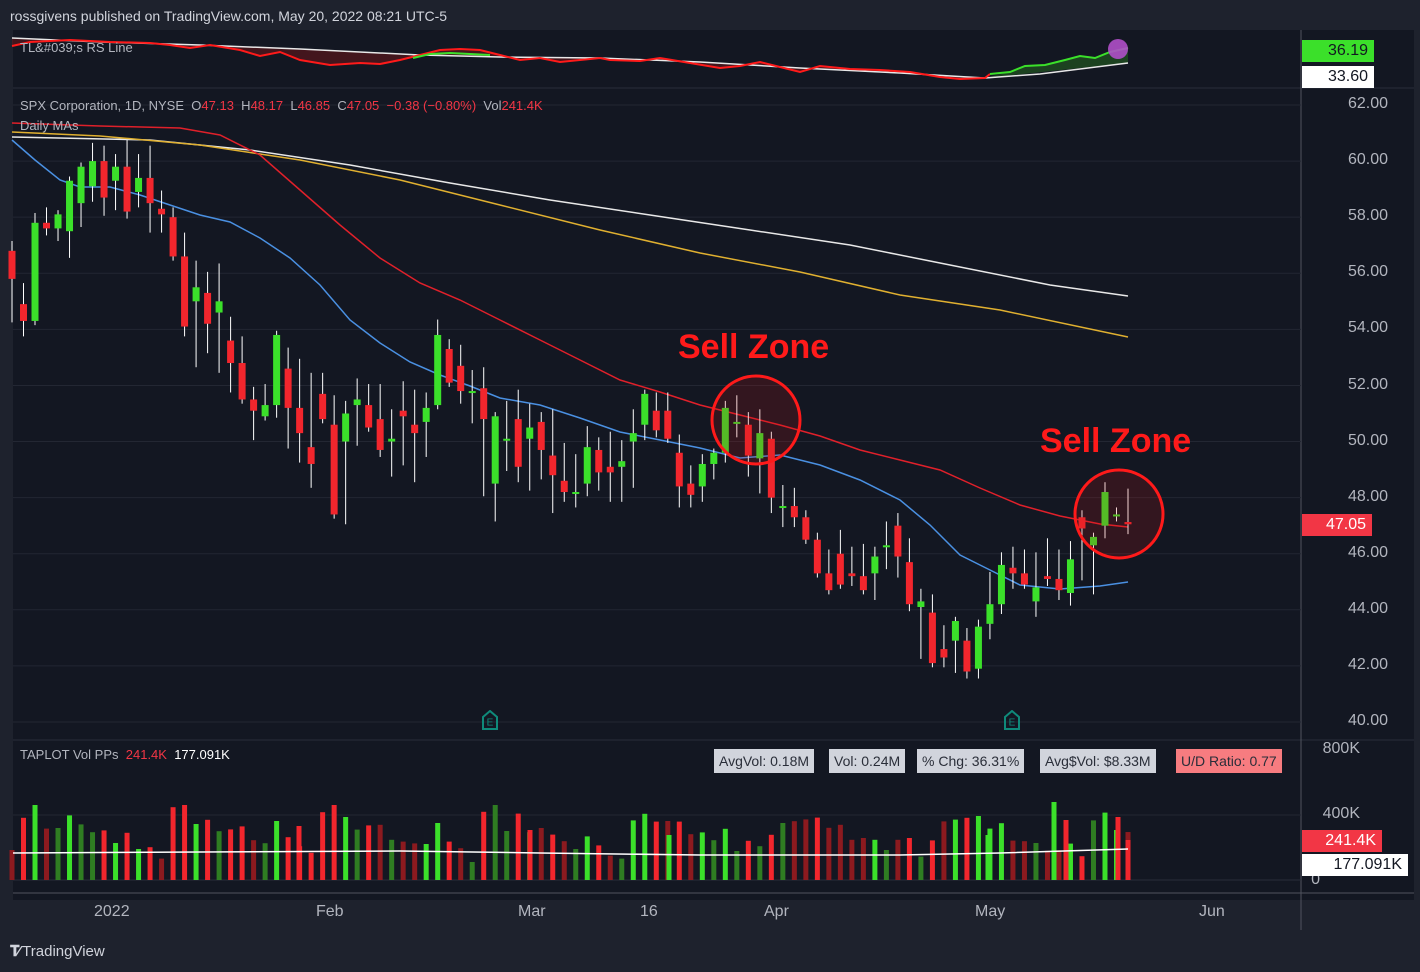  Describe the element at coordinates (267, 105) in the screenshot. I see `high-value: 48.17` at that location.